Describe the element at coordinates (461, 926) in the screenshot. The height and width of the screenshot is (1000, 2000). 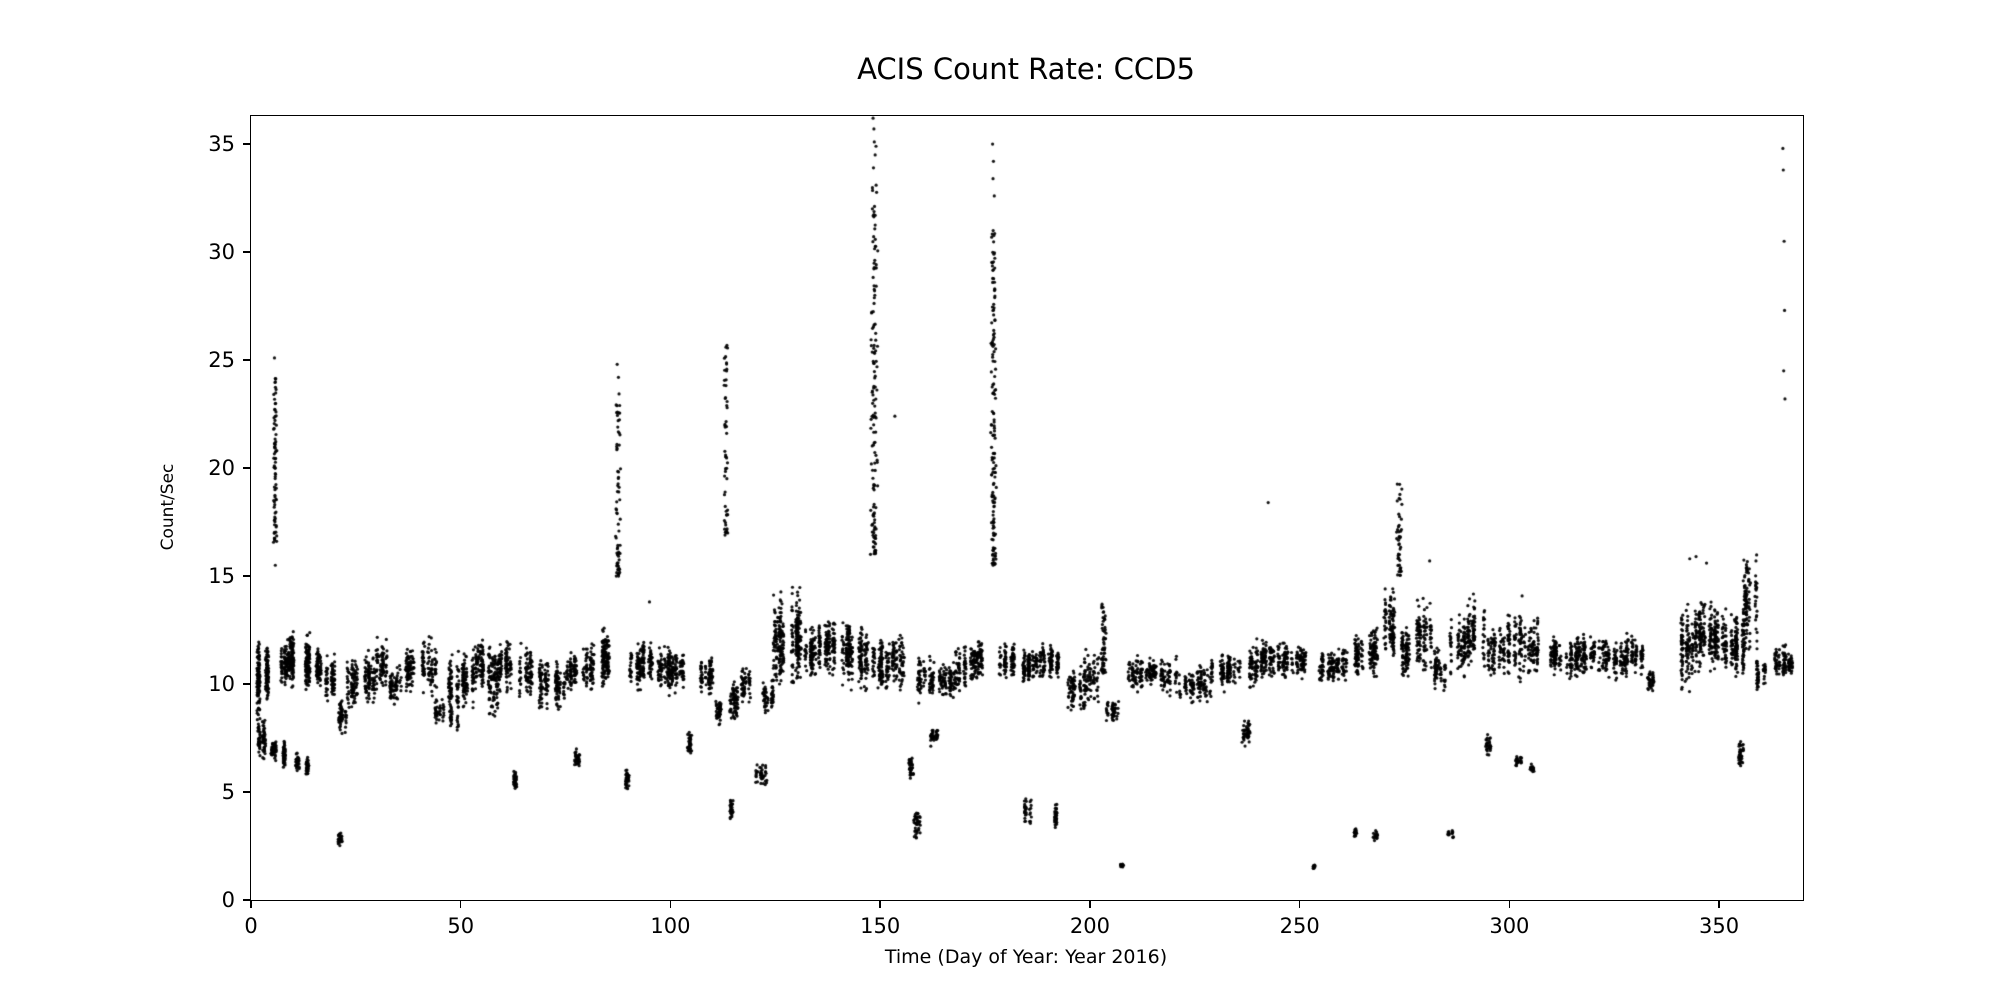
I see `x-tick-label: 50` at that location.